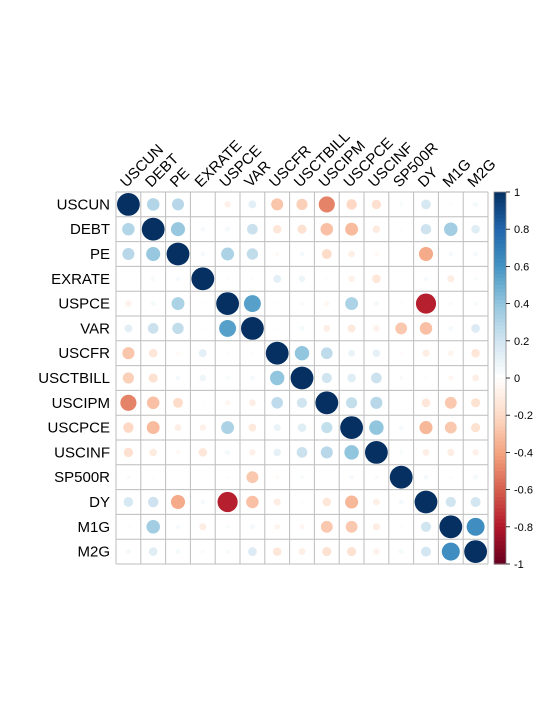  Describe the element at coordinates (475, 353) in the screenshot. I see `corr-circle-uscfr-m2g` at that location.